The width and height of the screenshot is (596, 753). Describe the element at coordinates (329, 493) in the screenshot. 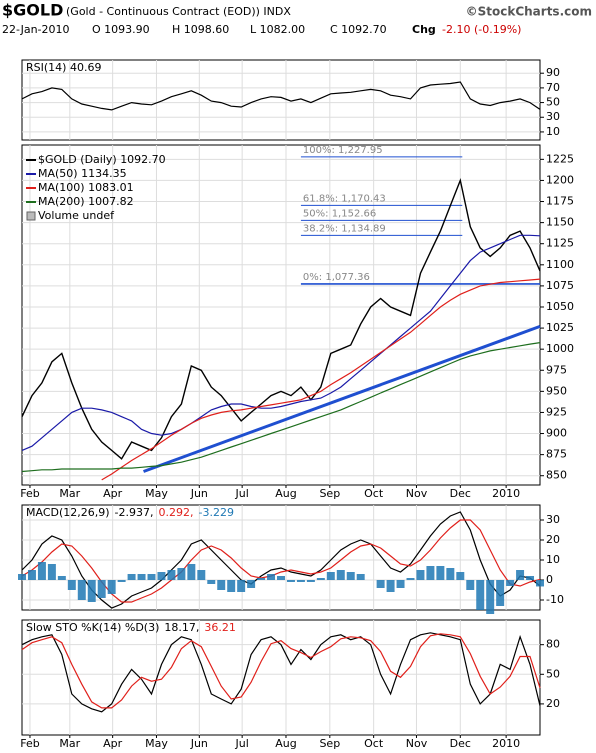

I see `x-tick-label: Sep` at that location.